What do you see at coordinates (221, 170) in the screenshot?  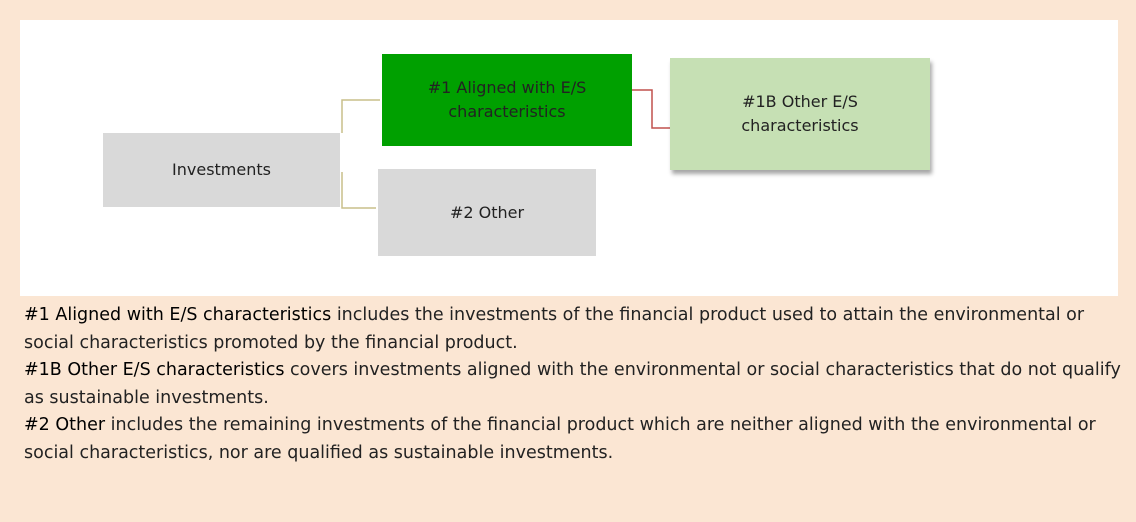 I see `node: Investments` at bounding box center [221, 170].